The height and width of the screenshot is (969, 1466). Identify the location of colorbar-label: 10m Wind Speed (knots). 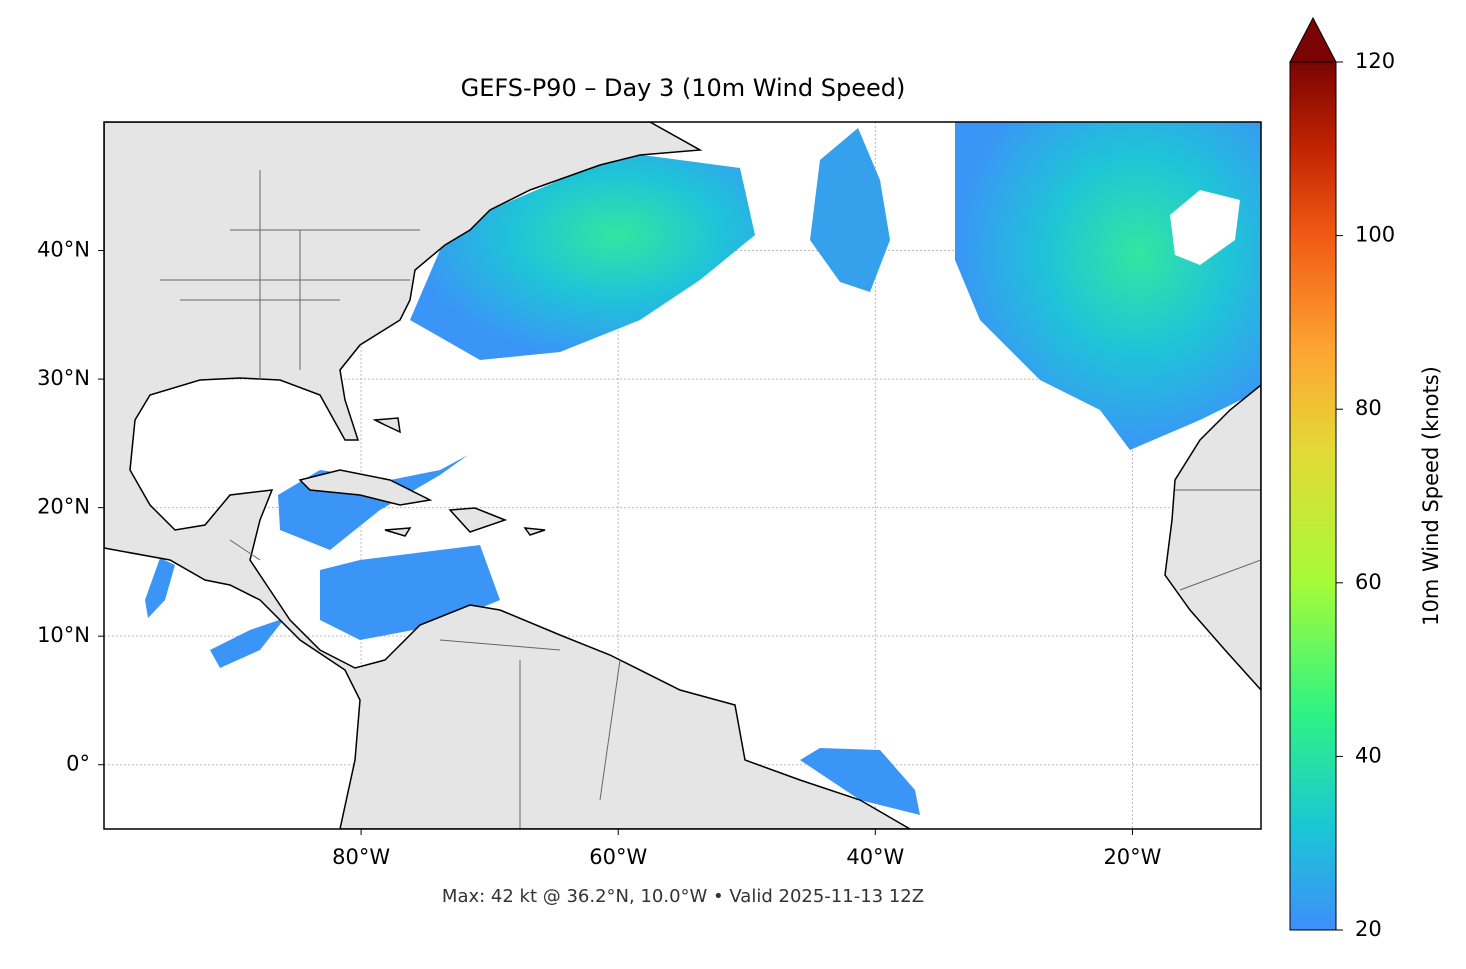
(1431, 496).